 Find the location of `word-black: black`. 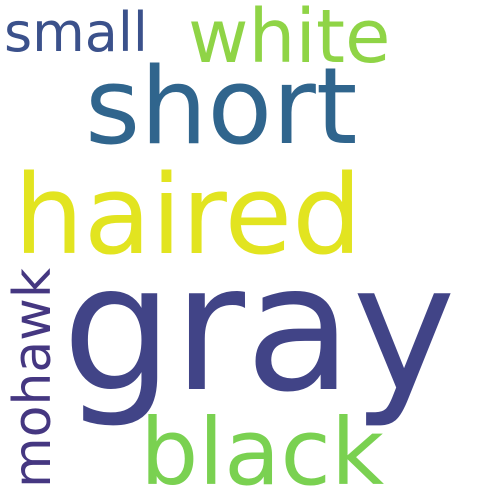

word-black: black is located at coordinates (262, 449).